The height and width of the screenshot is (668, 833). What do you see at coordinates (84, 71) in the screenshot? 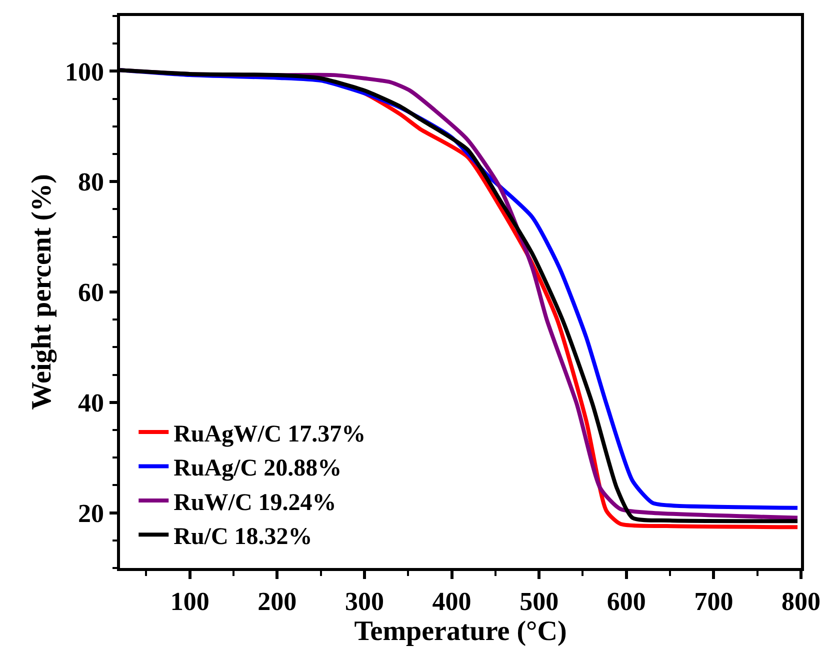
I see `y-tick-label: 100` at bounding box center [84, 71].